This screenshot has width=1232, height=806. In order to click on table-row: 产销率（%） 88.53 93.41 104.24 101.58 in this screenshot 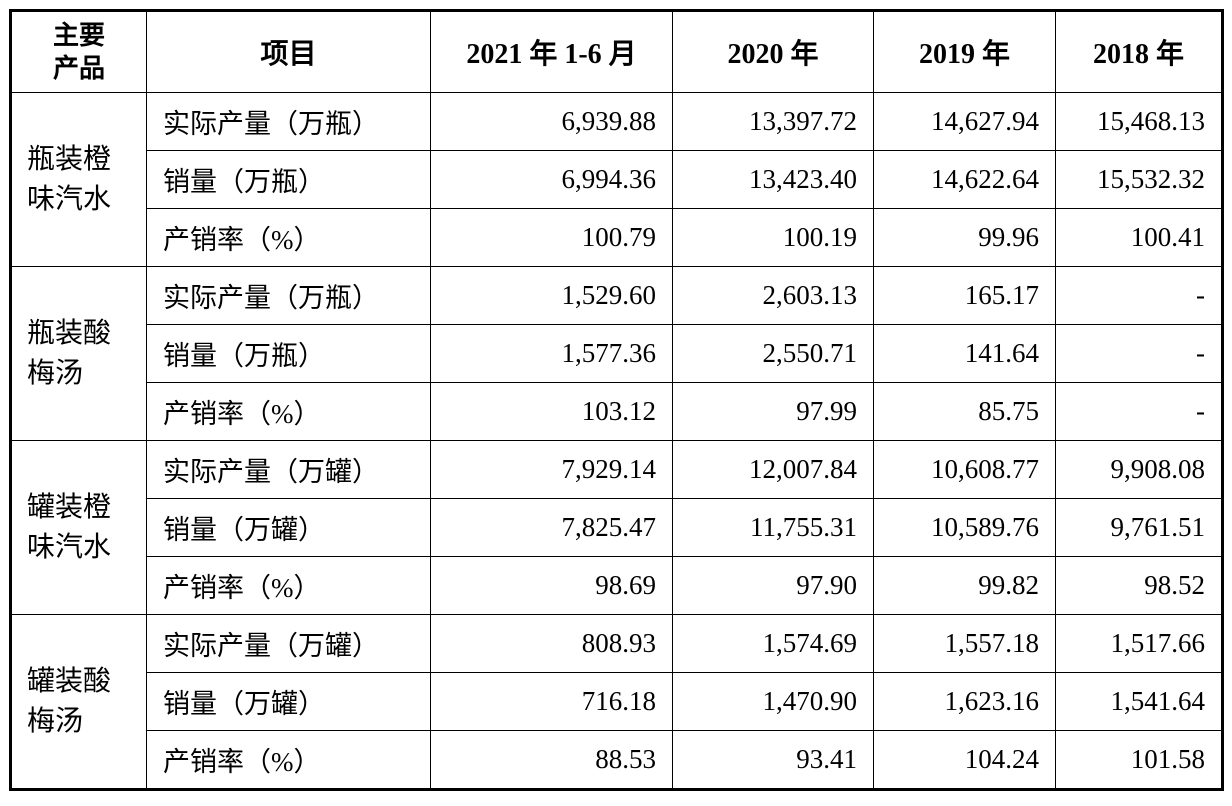, I will do `click(617, 760)`.